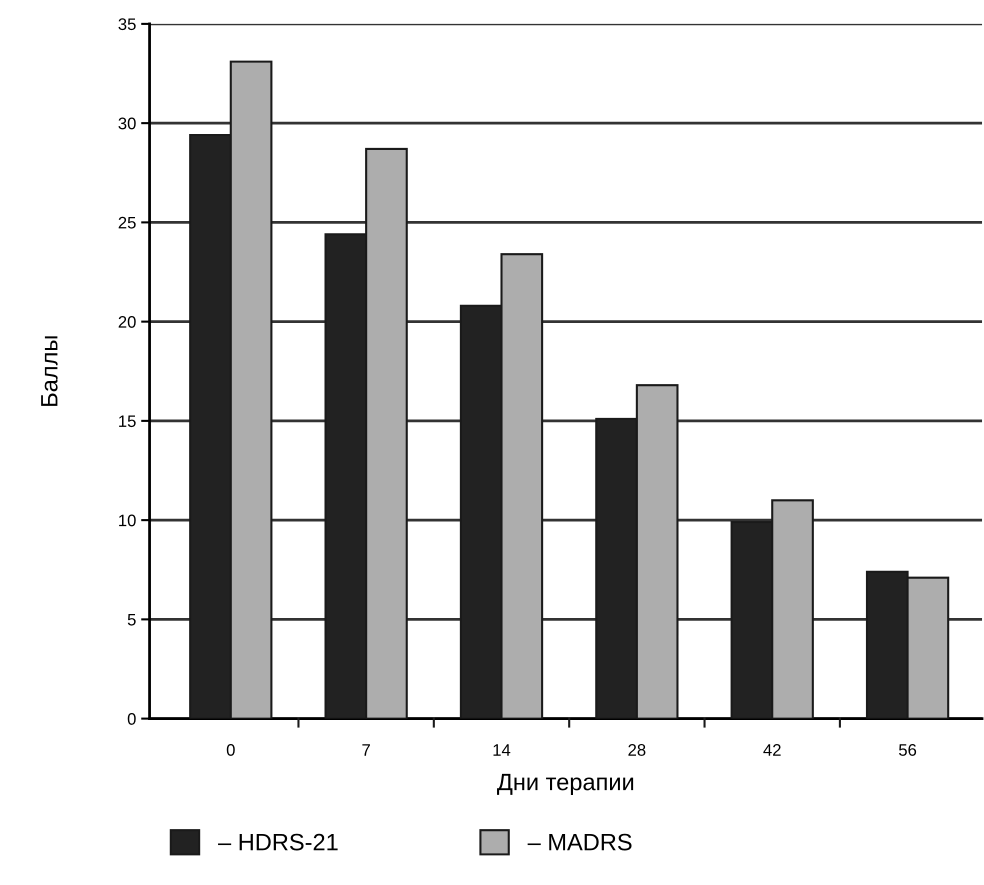 This screenshot has height=885, width=984. Describe the element at coordinates (132, 620) in the screenshot. I see `y-tick-label: 5` at that location.